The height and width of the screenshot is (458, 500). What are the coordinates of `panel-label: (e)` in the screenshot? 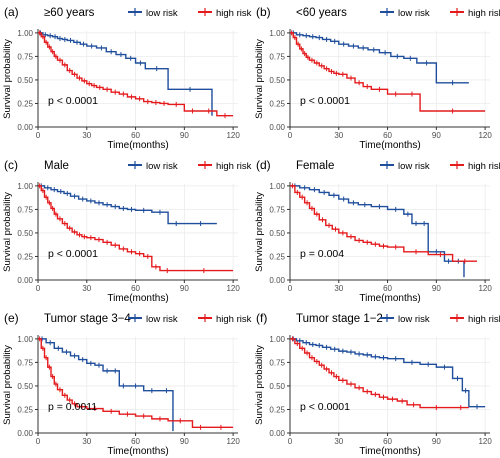 It's located at (11, 318).